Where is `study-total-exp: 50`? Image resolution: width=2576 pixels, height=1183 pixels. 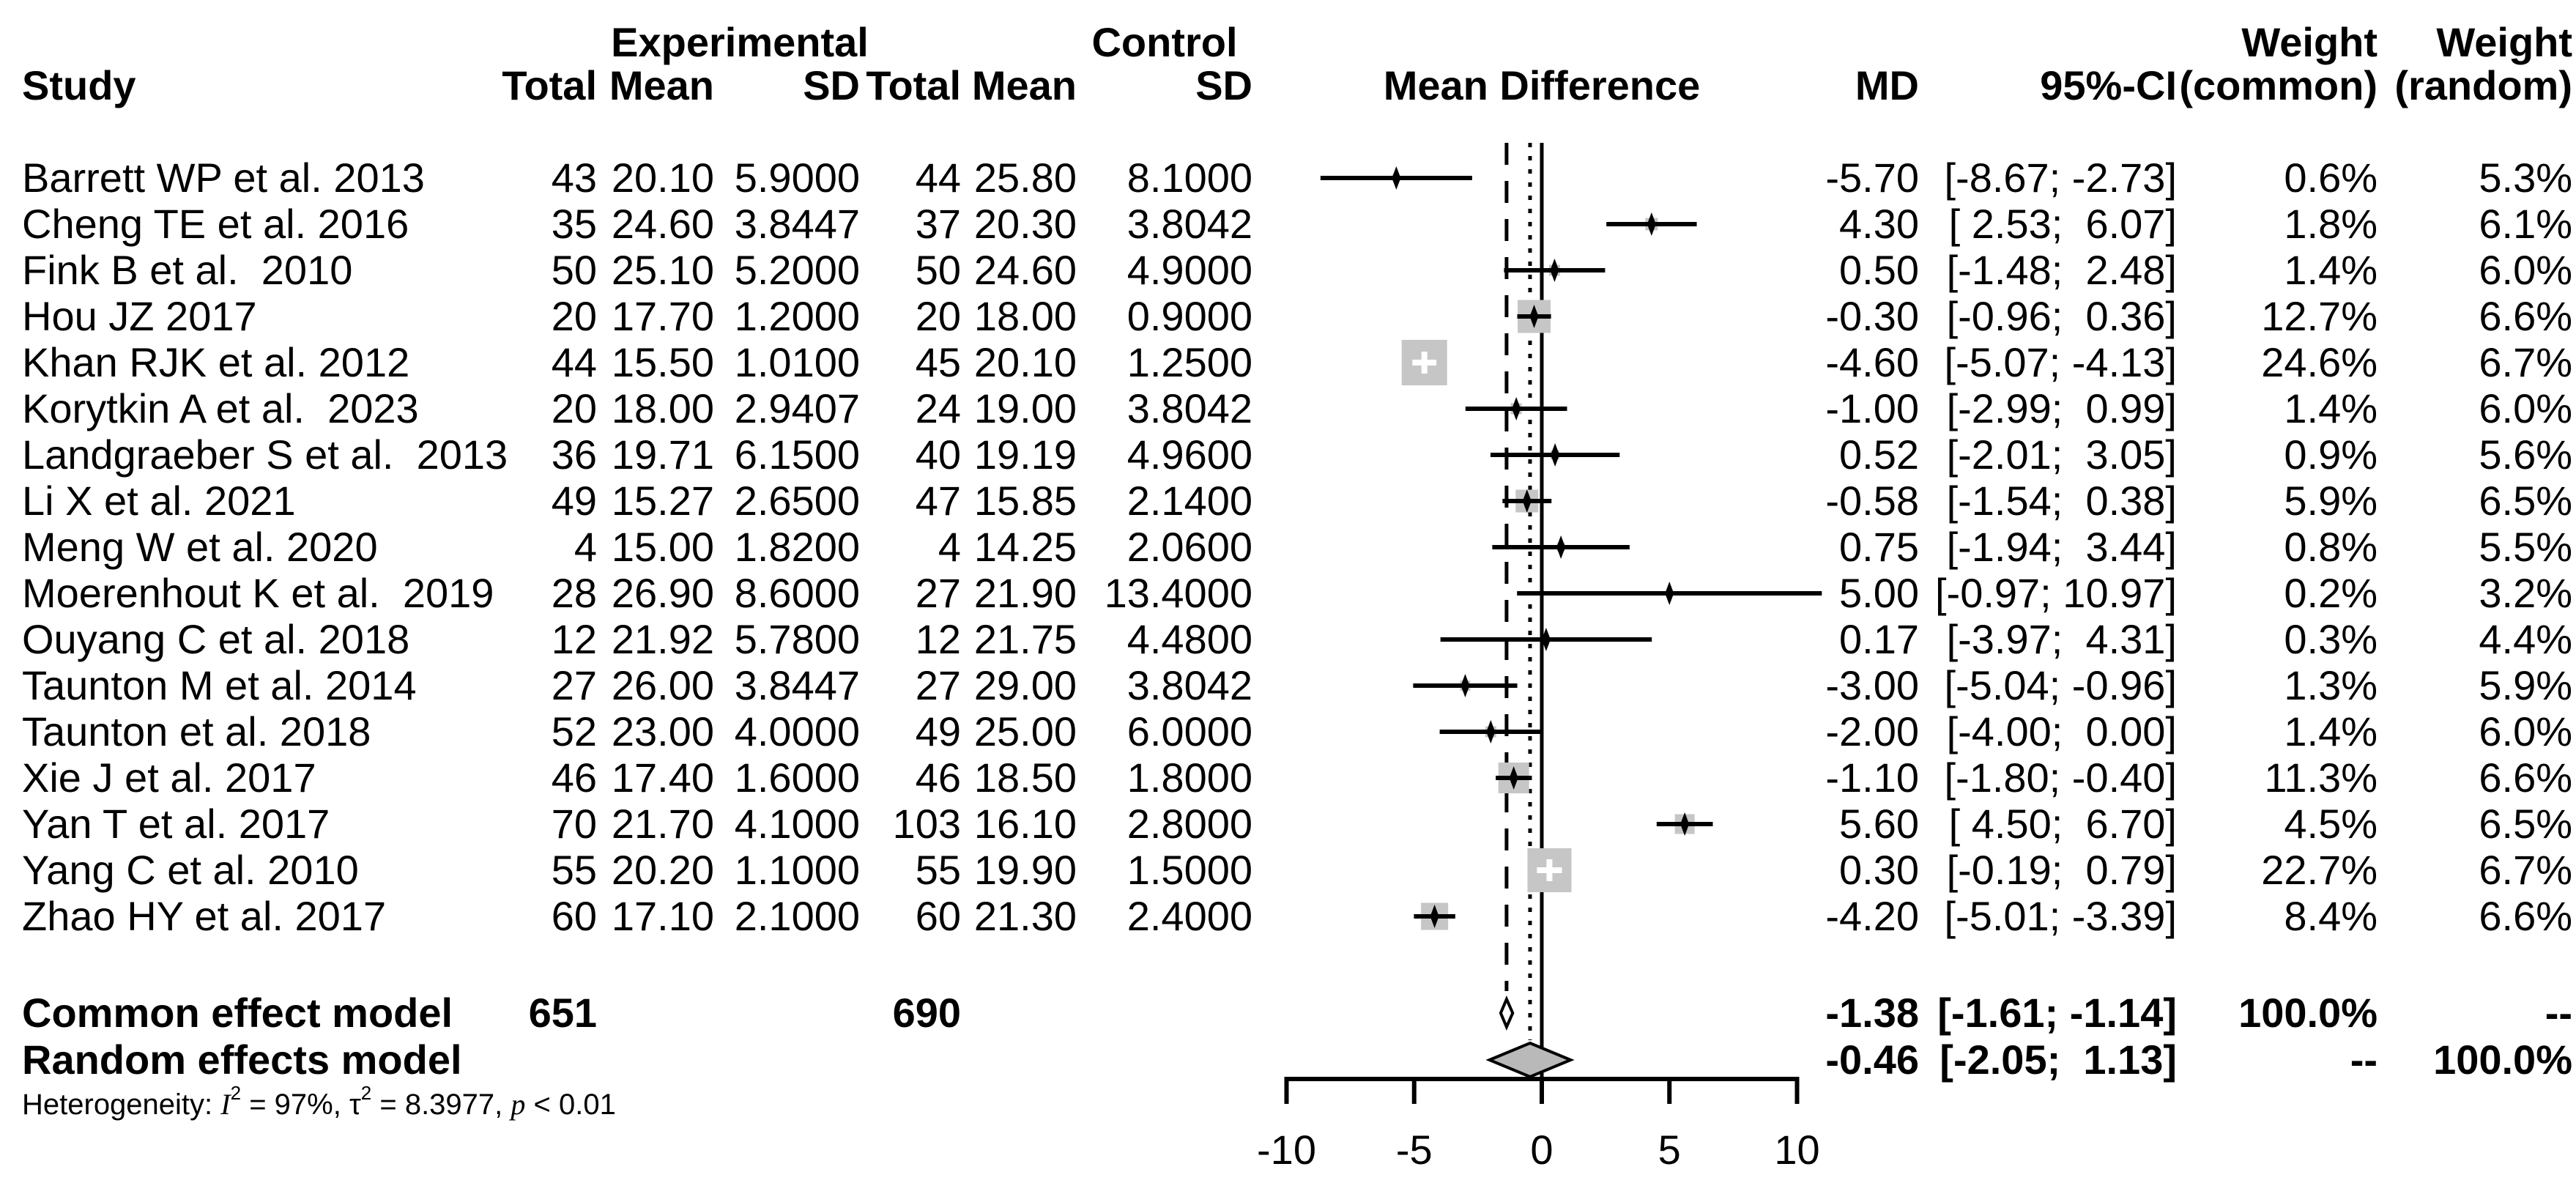
study-total-exp: 50 is located at coordinates (574, 270).